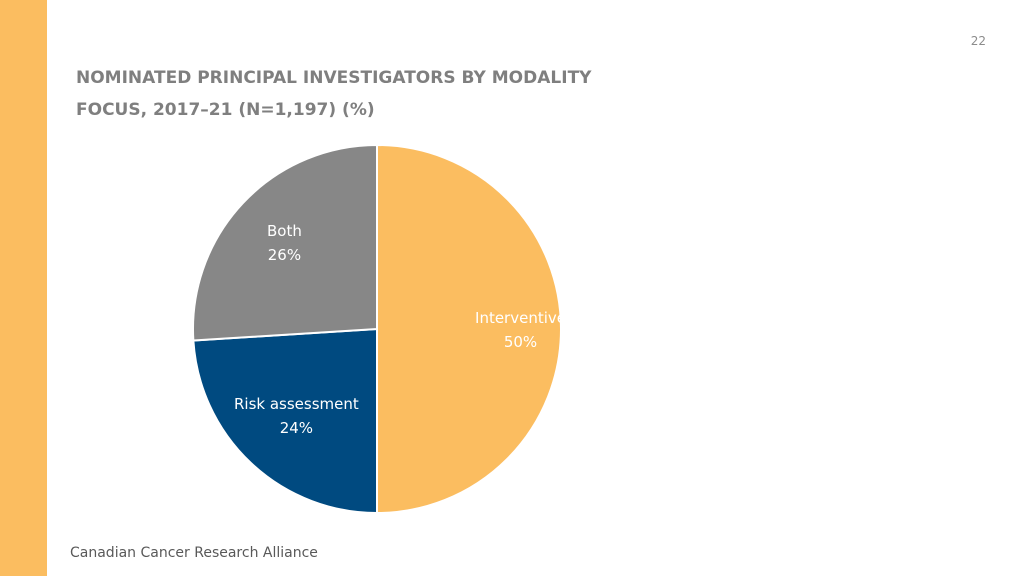 This screenshot has height=576, width=1024. What do you see at coordinates (520, 318) in the screenshot?
I see `slice-label-interventive: Interventive` at bounding box center [520, 318].